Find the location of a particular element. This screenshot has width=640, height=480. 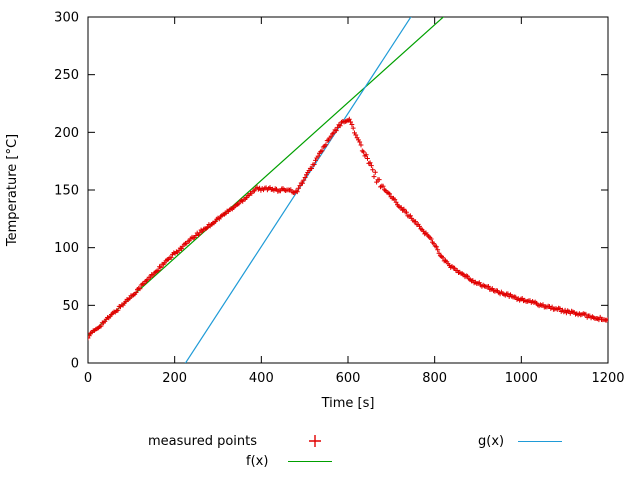

x-axis-title: Time [s] is located at coordinates (348, 403).